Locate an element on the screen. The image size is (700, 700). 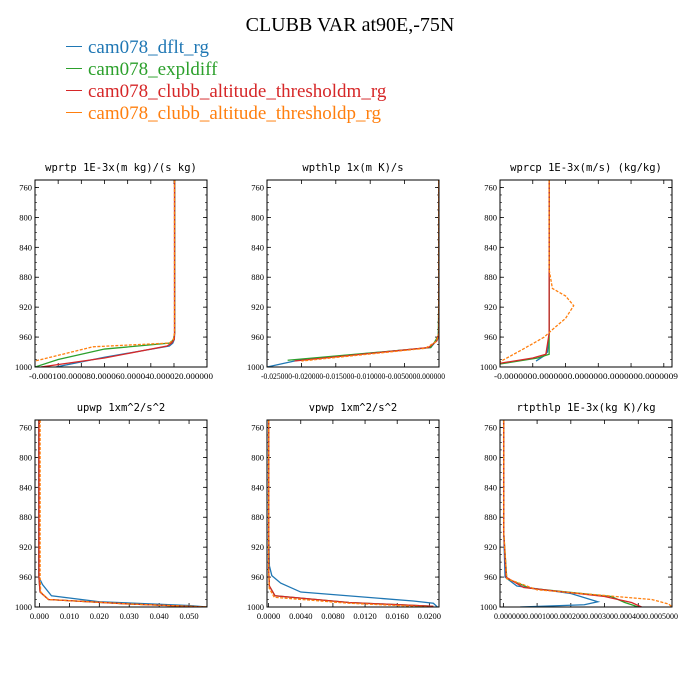
x-tick-label: 0.000 is located at coordinates (39, 616).